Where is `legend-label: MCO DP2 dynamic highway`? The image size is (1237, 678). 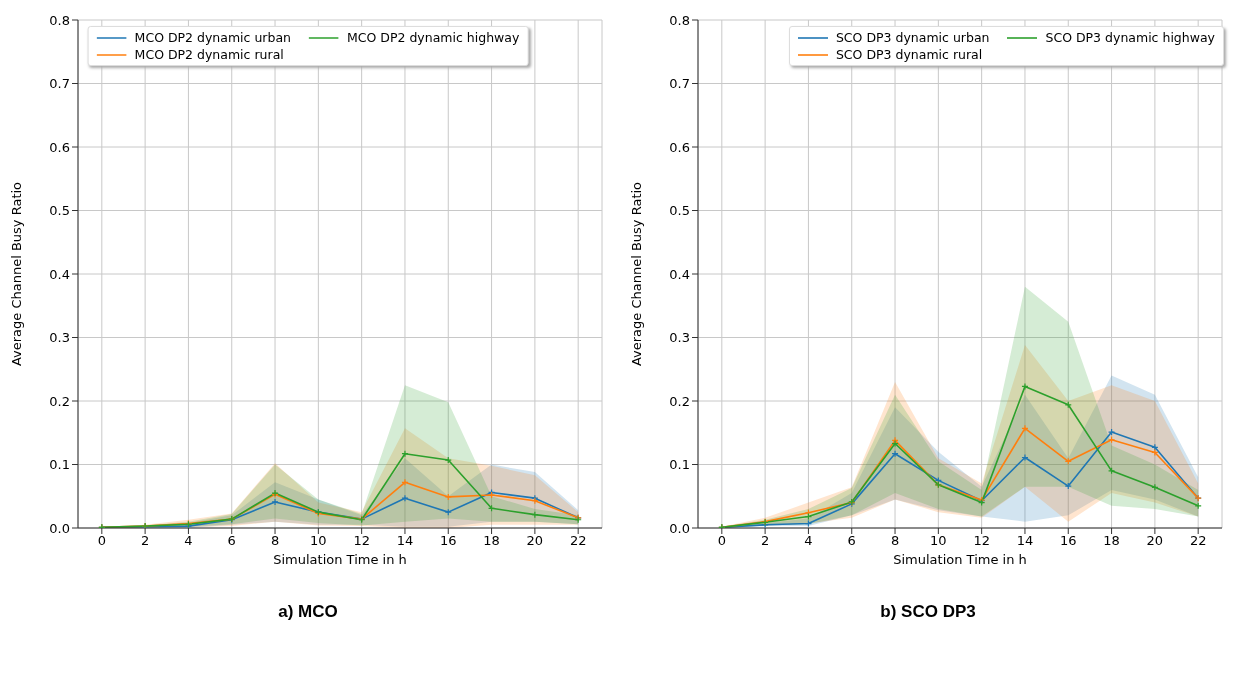 legend-label: MCO DP2 dynamic highway is located at coordinates (433, 37).